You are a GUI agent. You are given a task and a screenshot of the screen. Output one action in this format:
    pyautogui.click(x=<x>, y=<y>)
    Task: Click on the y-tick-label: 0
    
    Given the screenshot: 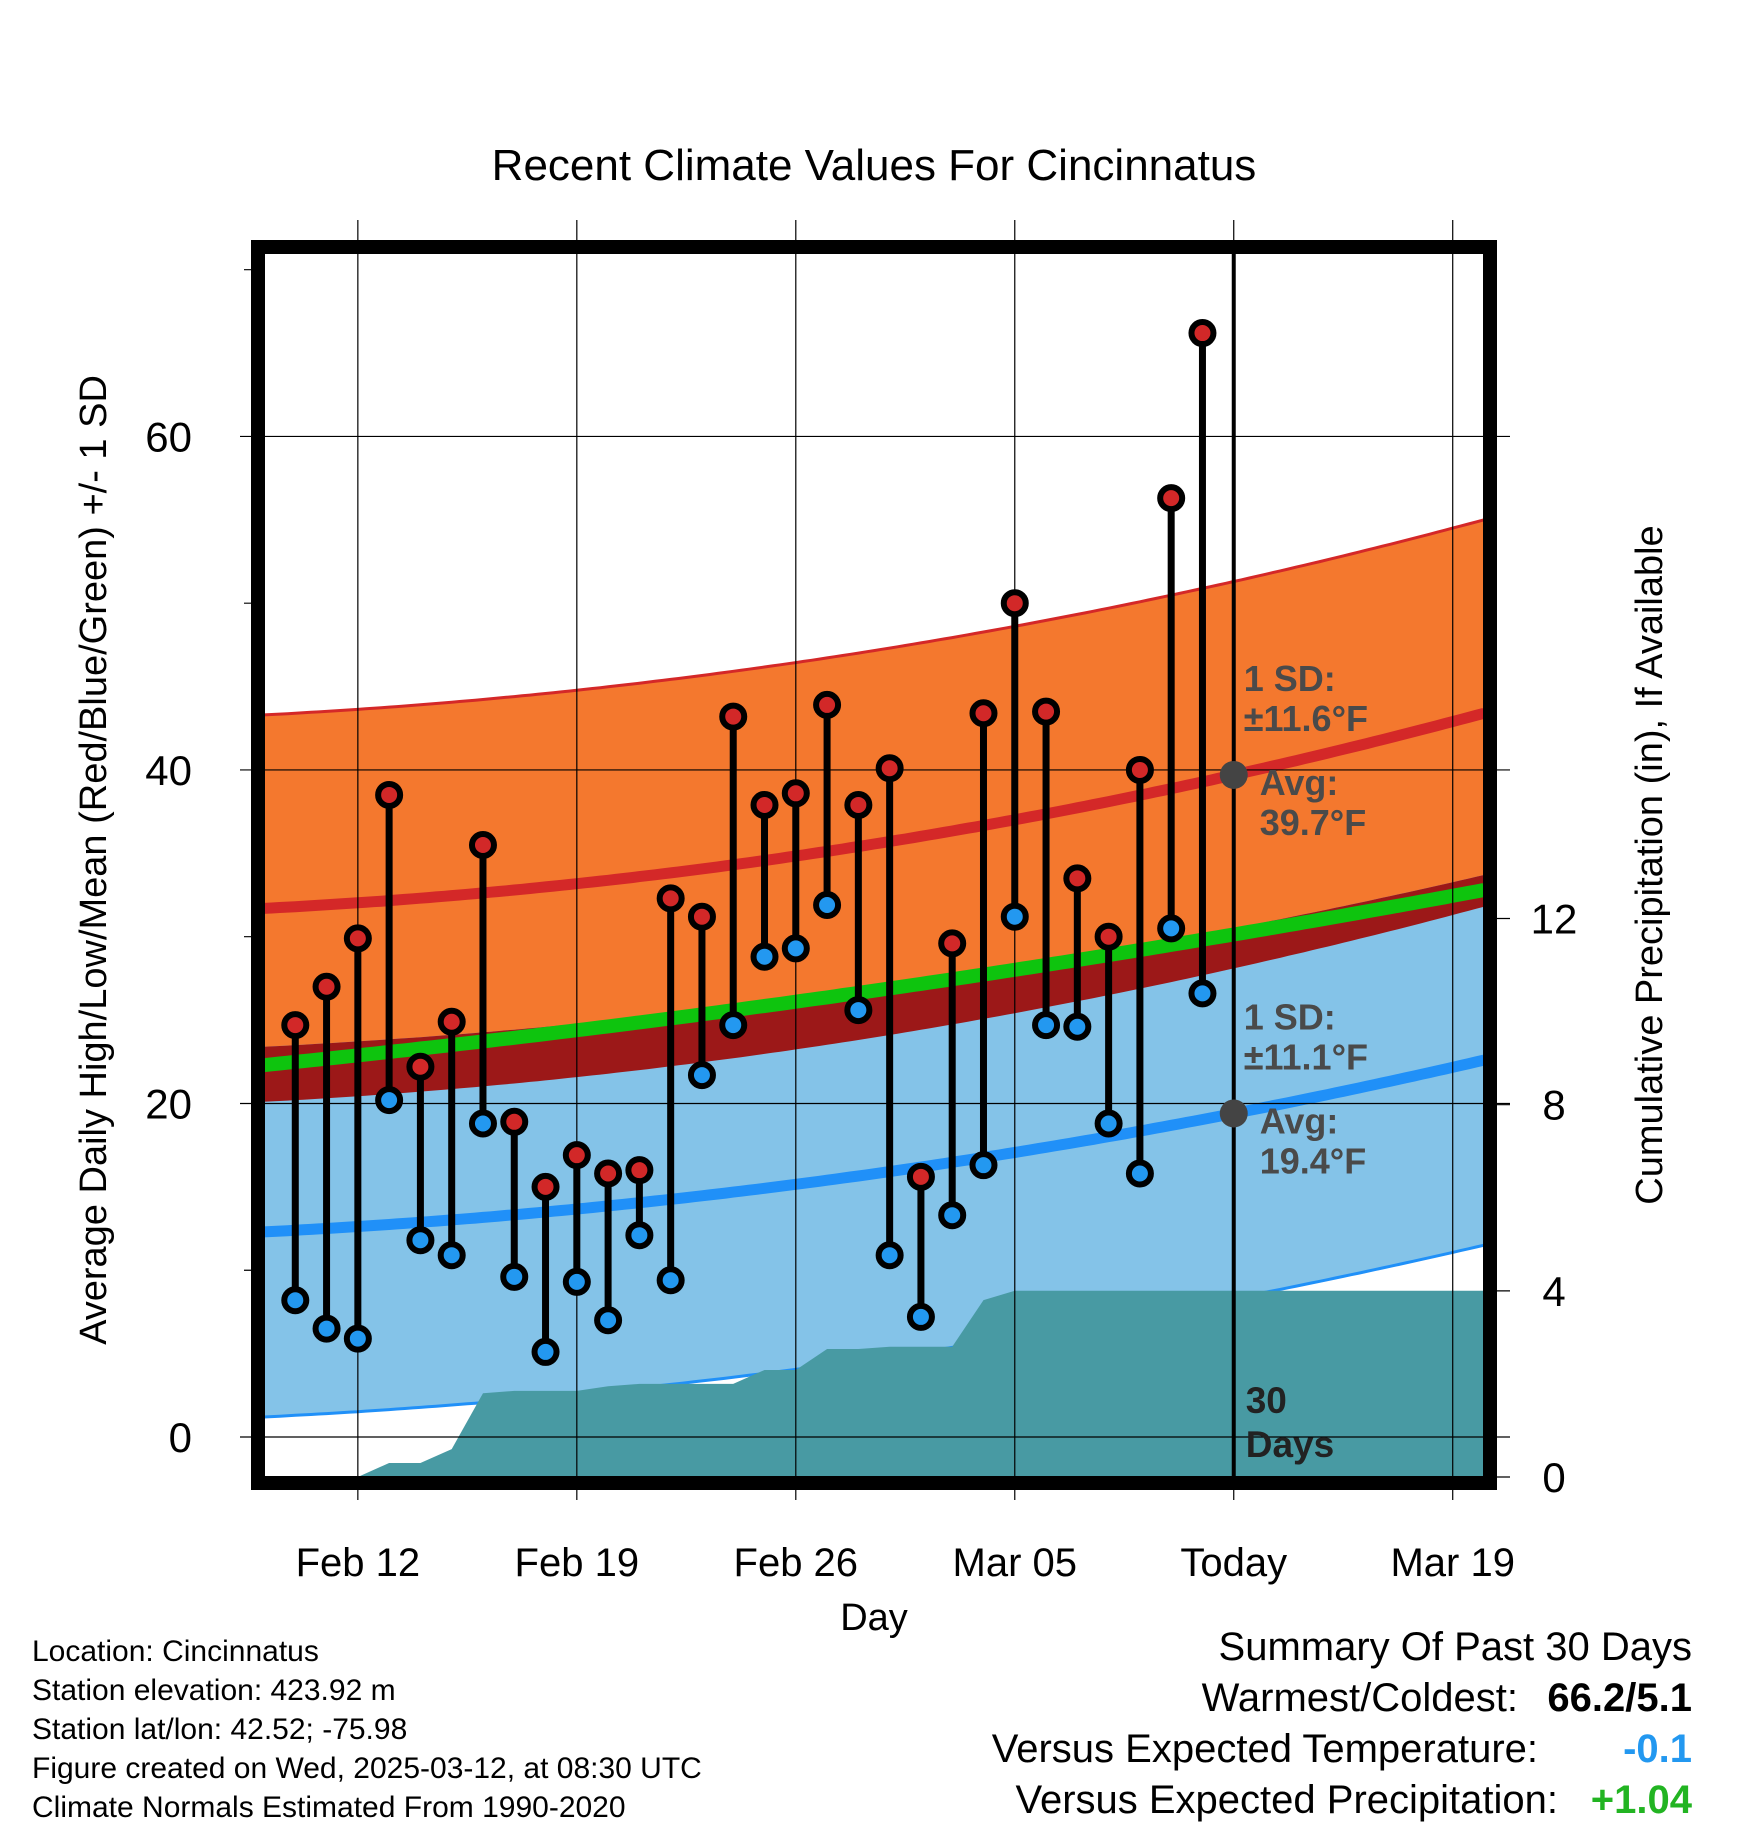 What is the action you would take?
    pyautogui.click(x=180, y=1437)
    